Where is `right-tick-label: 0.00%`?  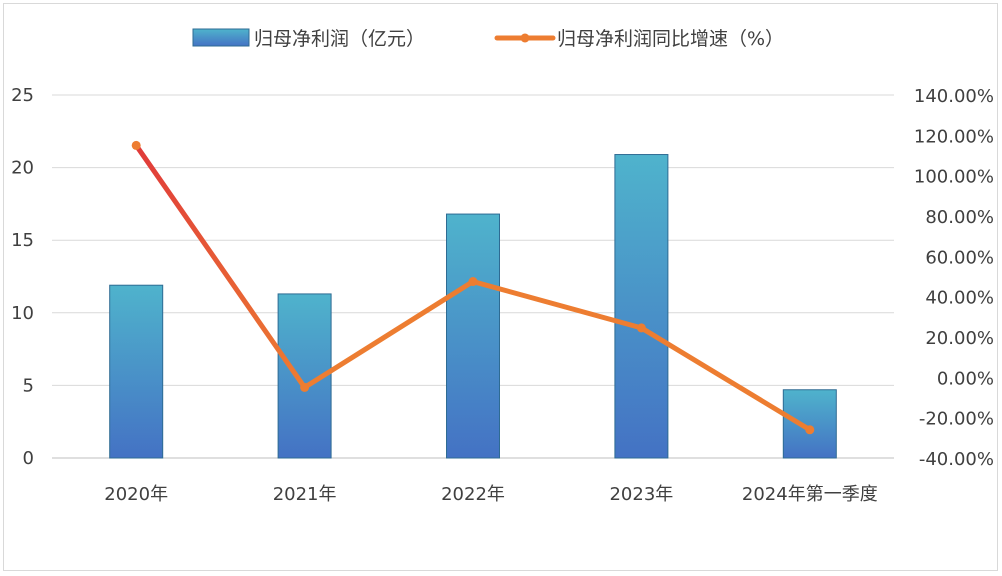 right-tick-label: 0.00% is located at coordinates (965, 378).